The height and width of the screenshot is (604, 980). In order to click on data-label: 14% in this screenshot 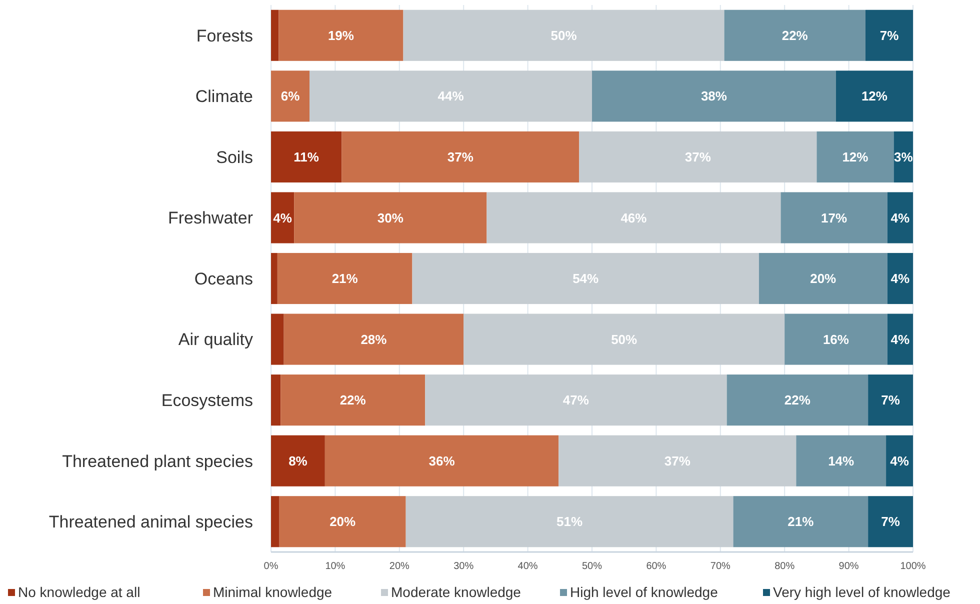, I will do `click(841, 460)`.